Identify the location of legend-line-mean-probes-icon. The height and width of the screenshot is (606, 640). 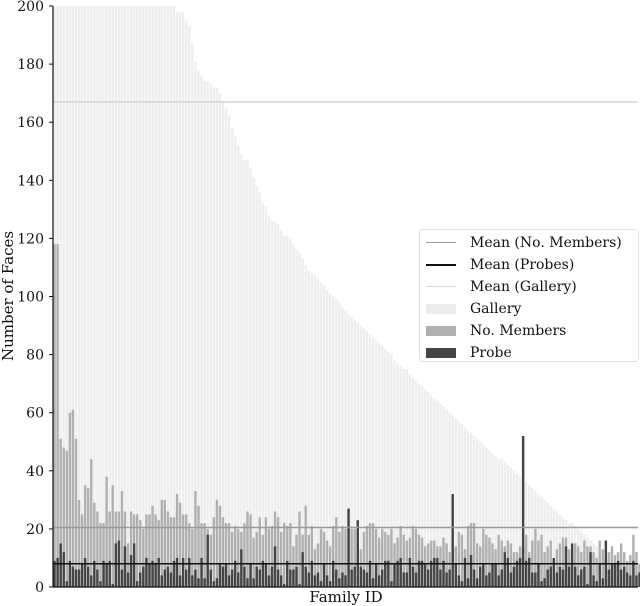
(441, 265).